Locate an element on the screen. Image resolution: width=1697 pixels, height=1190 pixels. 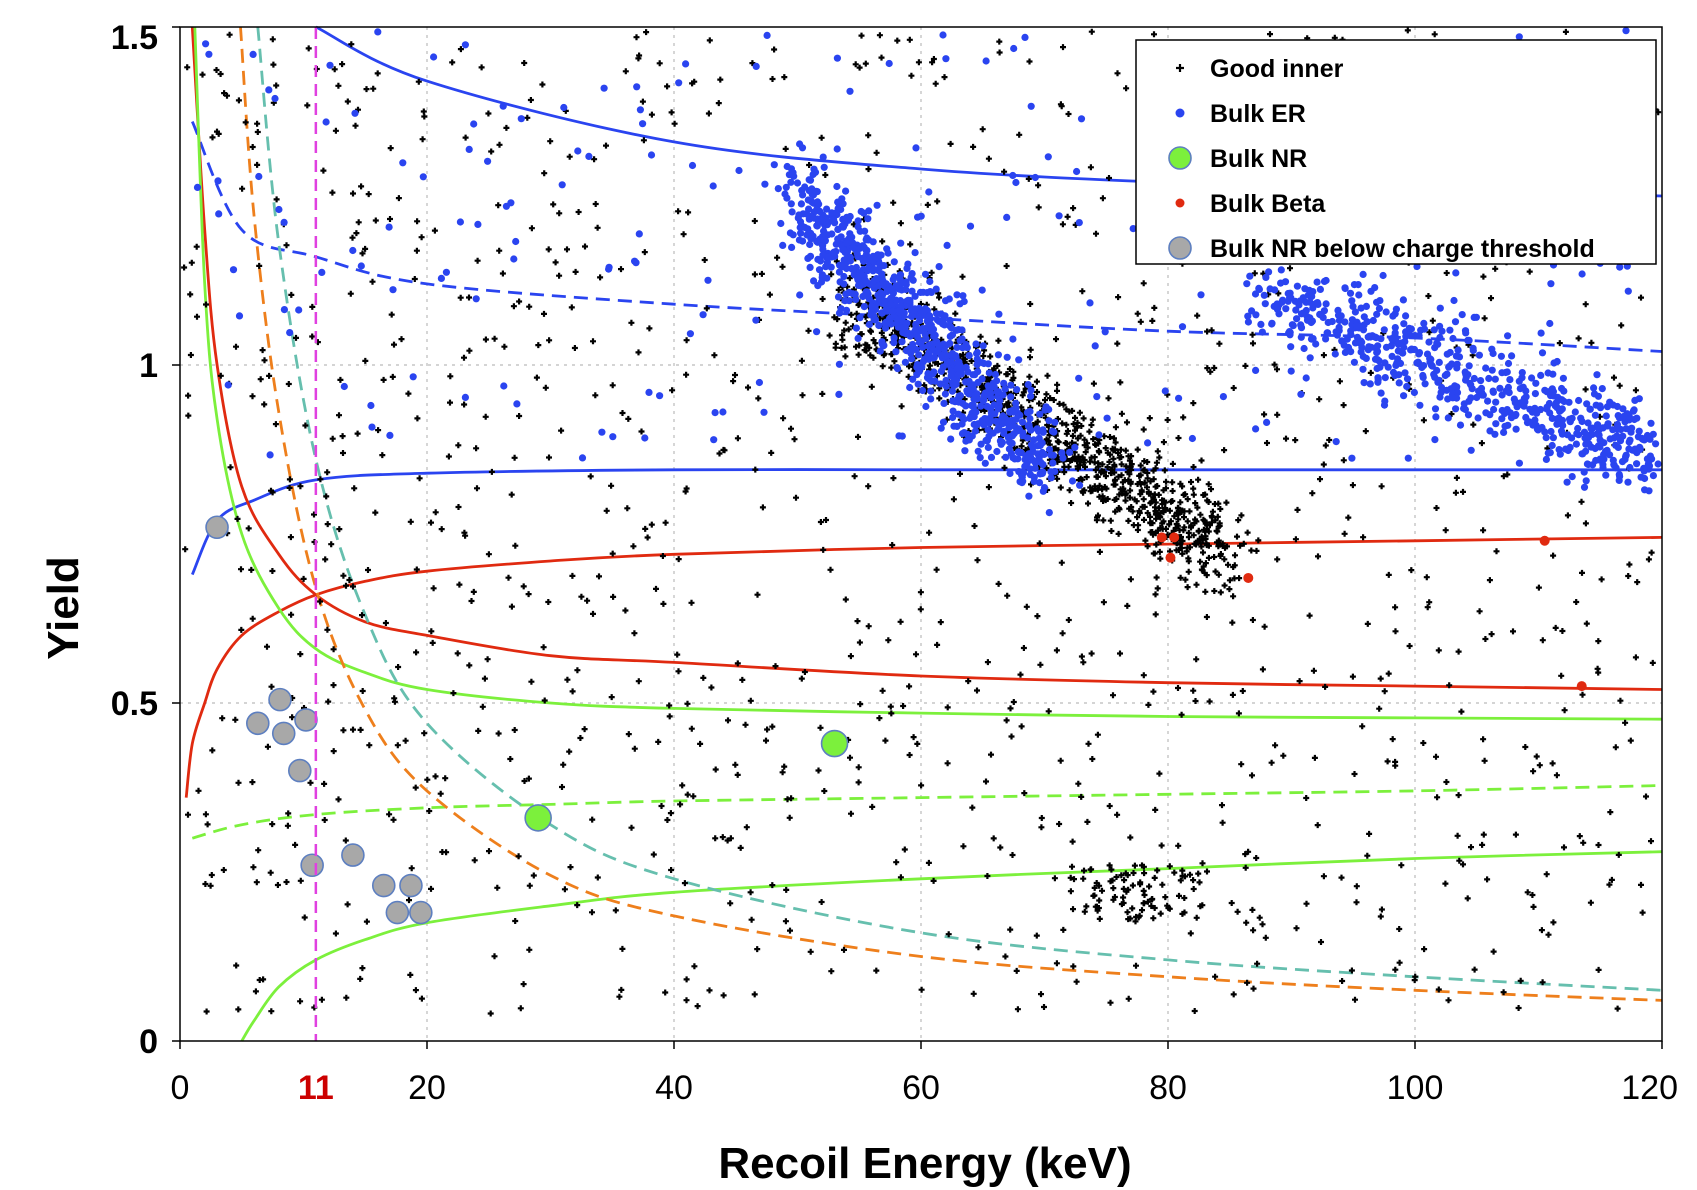
legend-label: Bulk NR below charge threshold is located at coordinates (1402, 249).